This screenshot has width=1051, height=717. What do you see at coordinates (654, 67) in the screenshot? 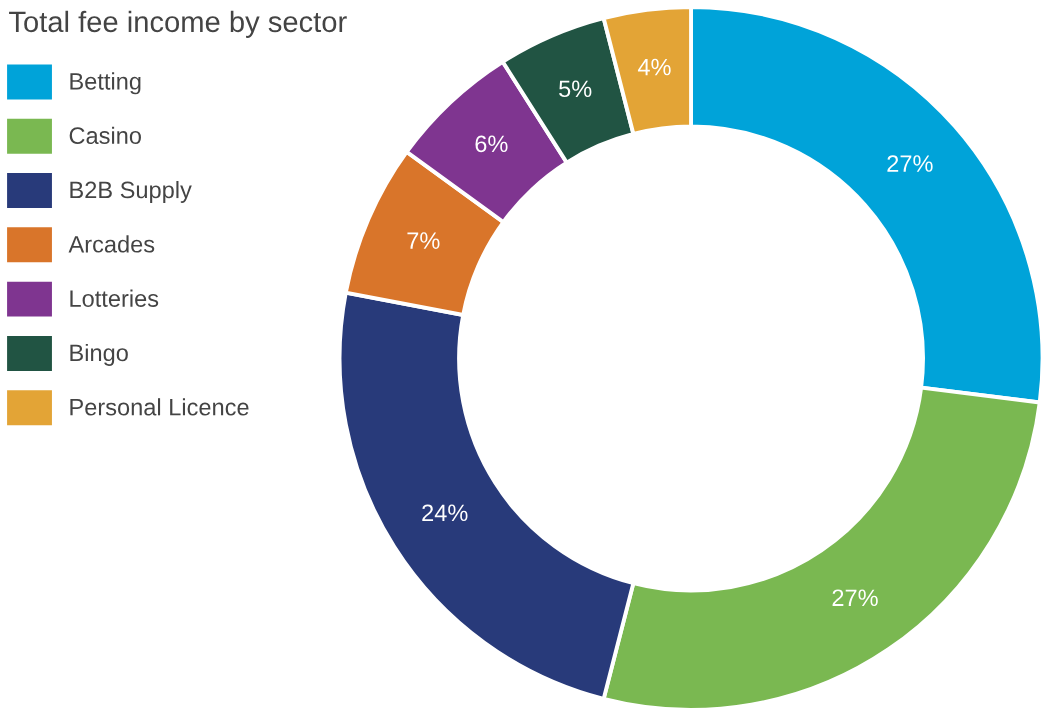
I see `data-label: 4%` at bounding box center [654, 67].